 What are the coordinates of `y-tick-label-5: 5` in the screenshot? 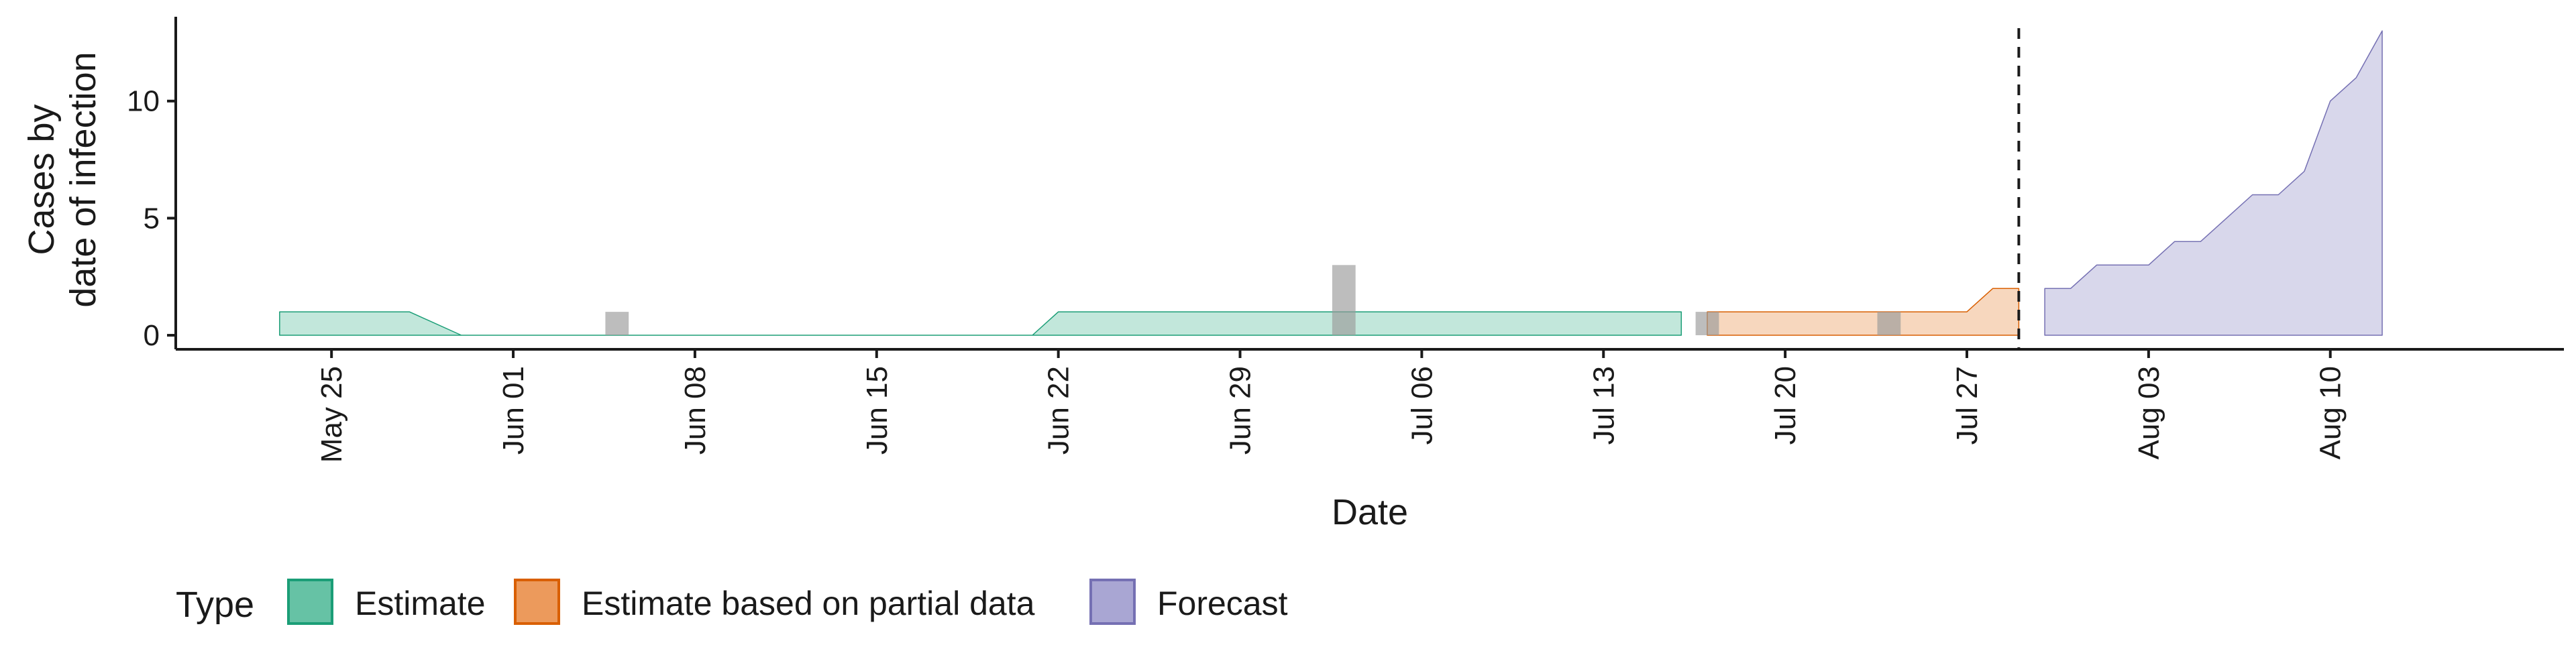 It's located at (152, 219).